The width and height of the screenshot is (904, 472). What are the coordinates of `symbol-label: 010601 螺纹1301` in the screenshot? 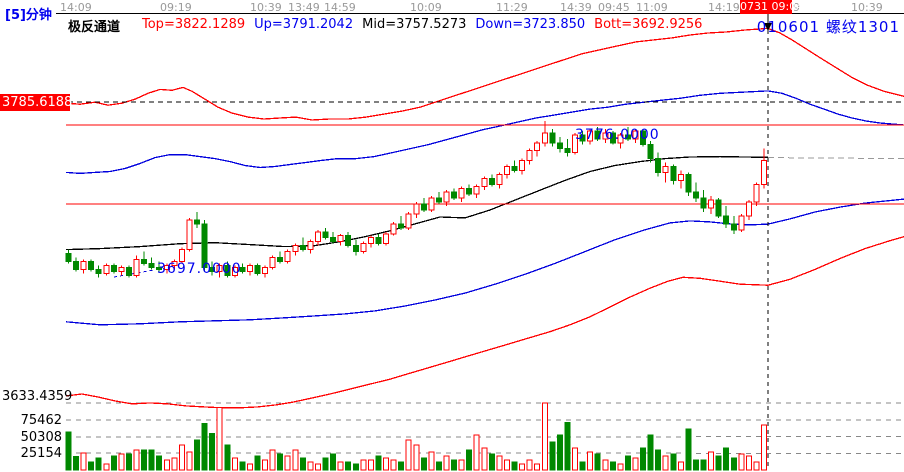 It's located at (828, 27).